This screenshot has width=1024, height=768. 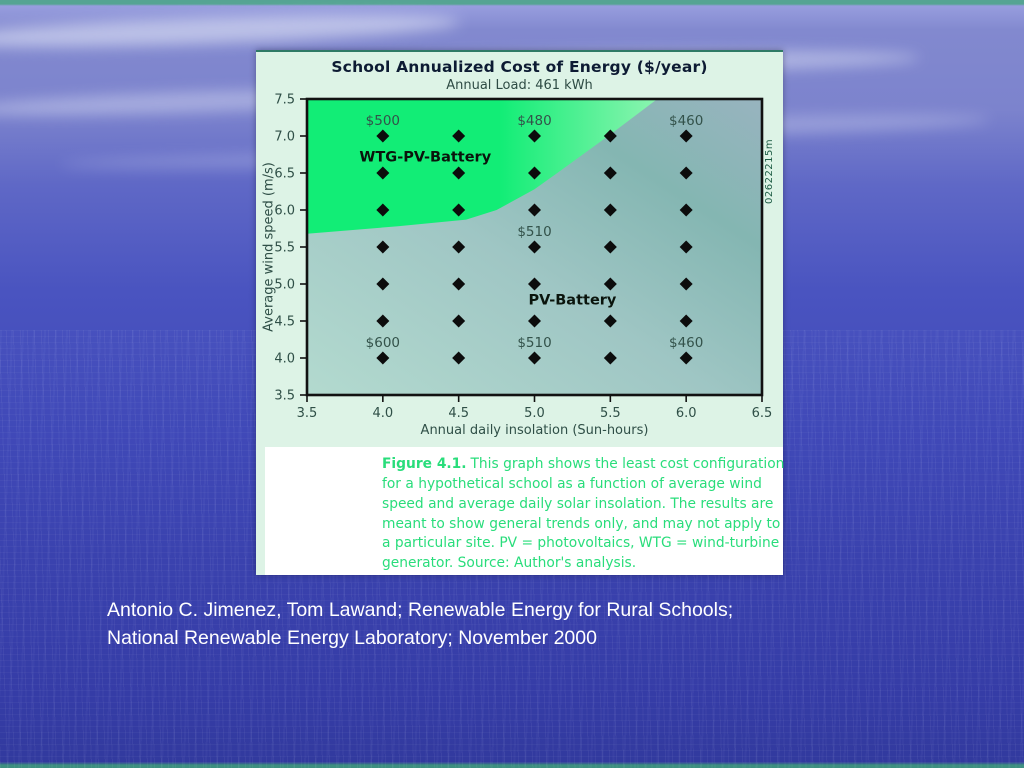 What do you see at coordinates (769, 171) in the screenshot?
I see `figure-id-watermark: 02622215m` at bounding box center [769, 171].